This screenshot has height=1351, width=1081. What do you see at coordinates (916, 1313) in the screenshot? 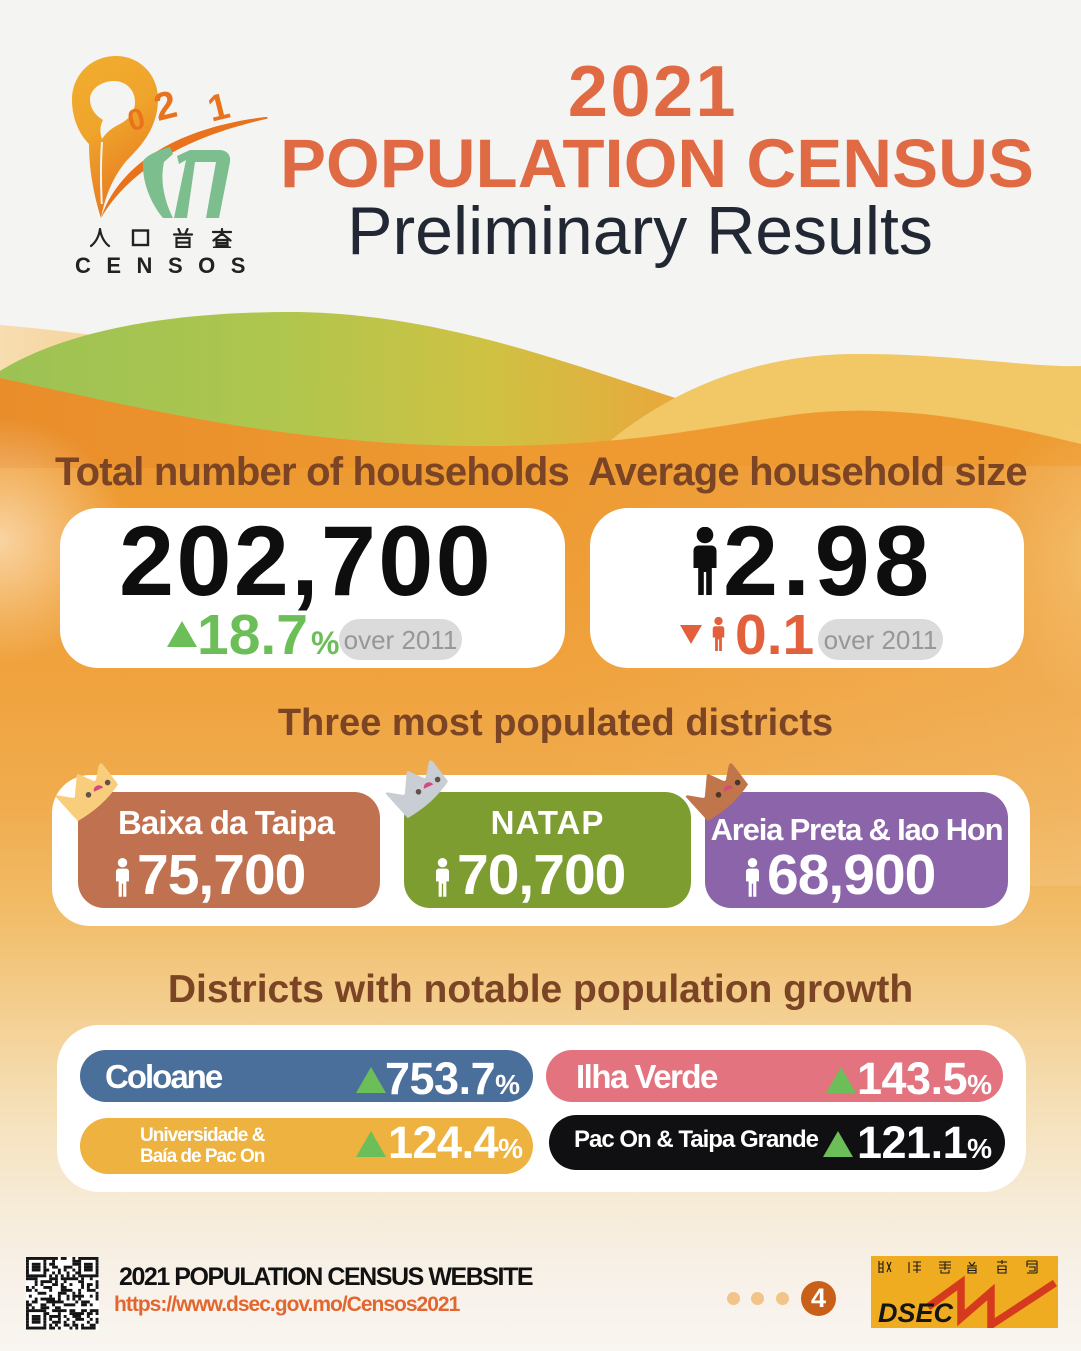
I see `svg-text: DSEC` at bounding box center [916, 1313].